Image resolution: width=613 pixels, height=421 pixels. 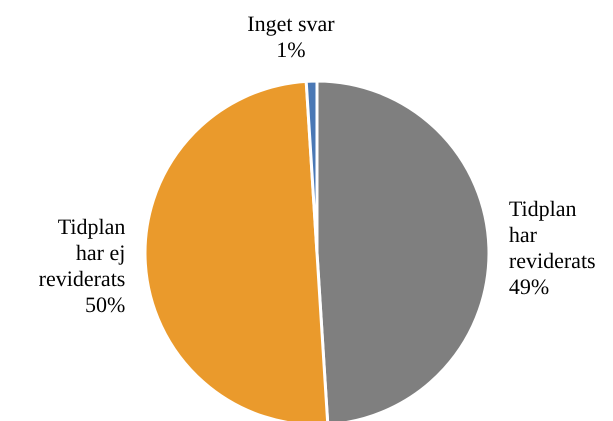 I want to click on slice-label: Tidplan har reviderats, so click(x=552, y=234).